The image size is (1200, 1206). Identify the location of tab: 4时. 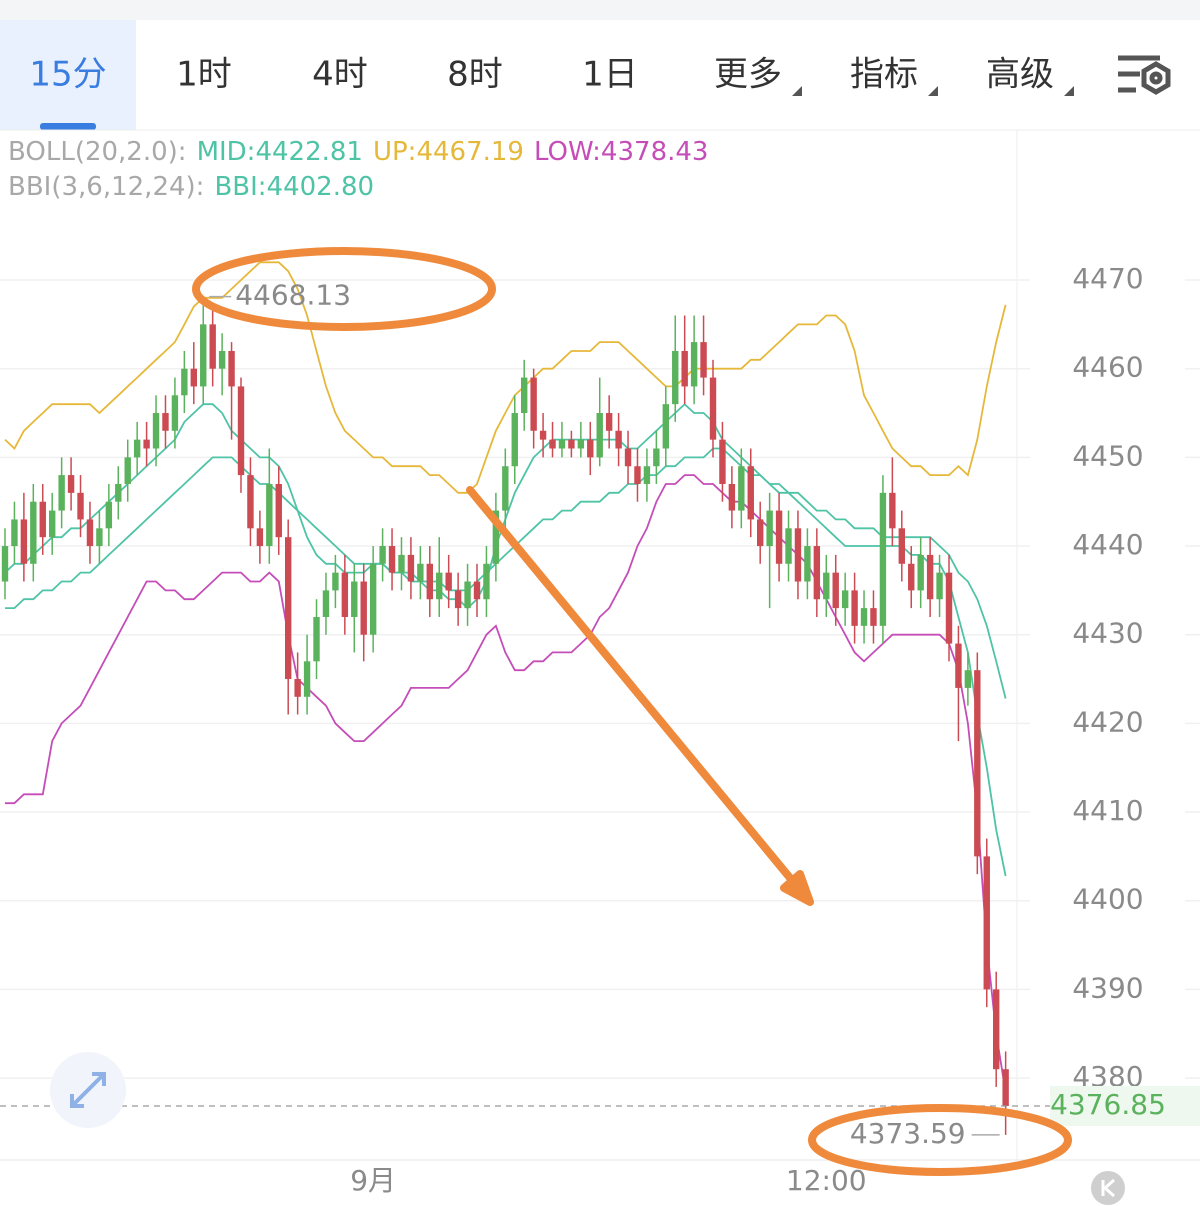
(340, 75).